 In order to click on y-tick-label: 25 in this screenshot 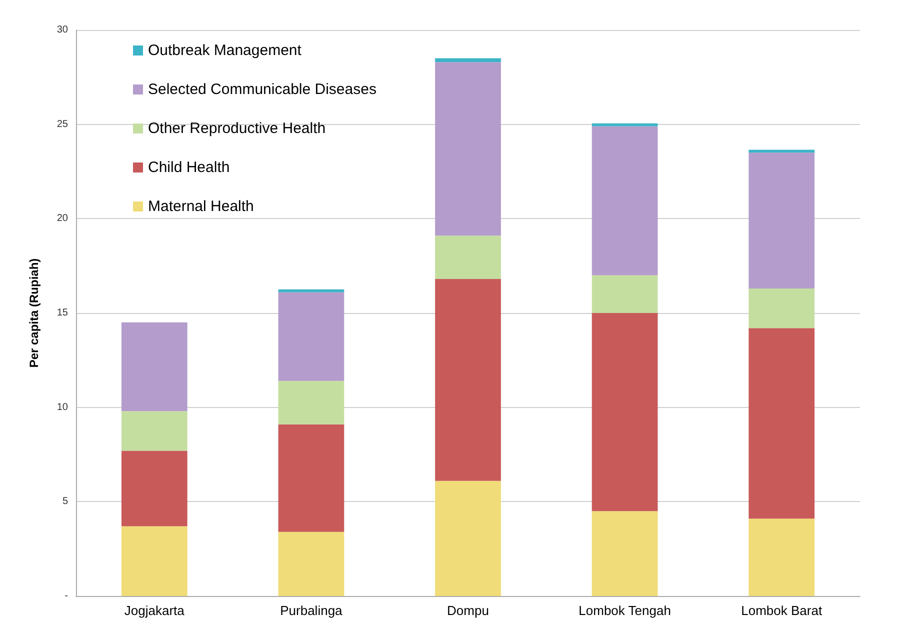, I will do `click(62, 124)`.